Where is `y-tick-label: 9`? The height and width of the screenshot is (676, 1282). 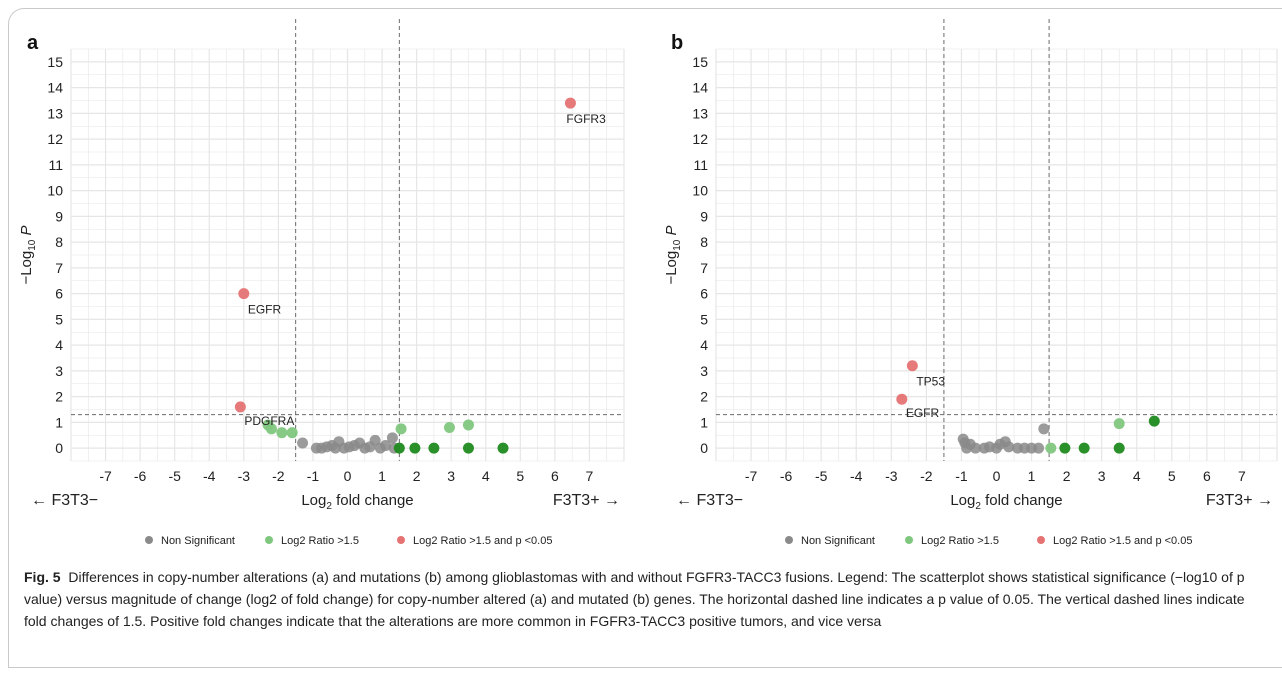
y-tick-label: 9 is located at coordinates (704, 216).